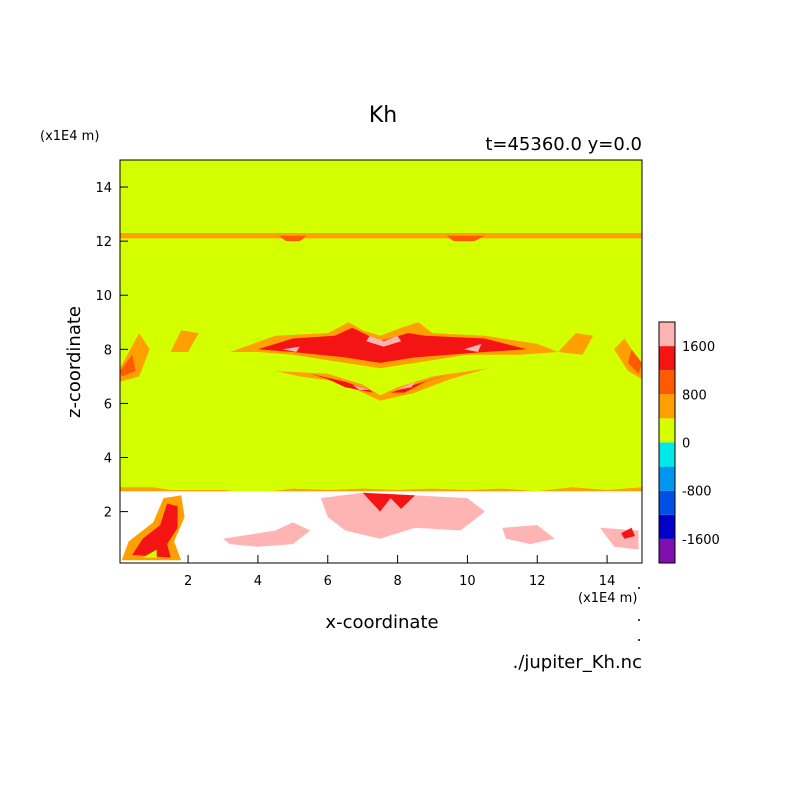 This screenshot has height=804, width=804. I want to click on y-tick-label: 8, so click(108, 350).